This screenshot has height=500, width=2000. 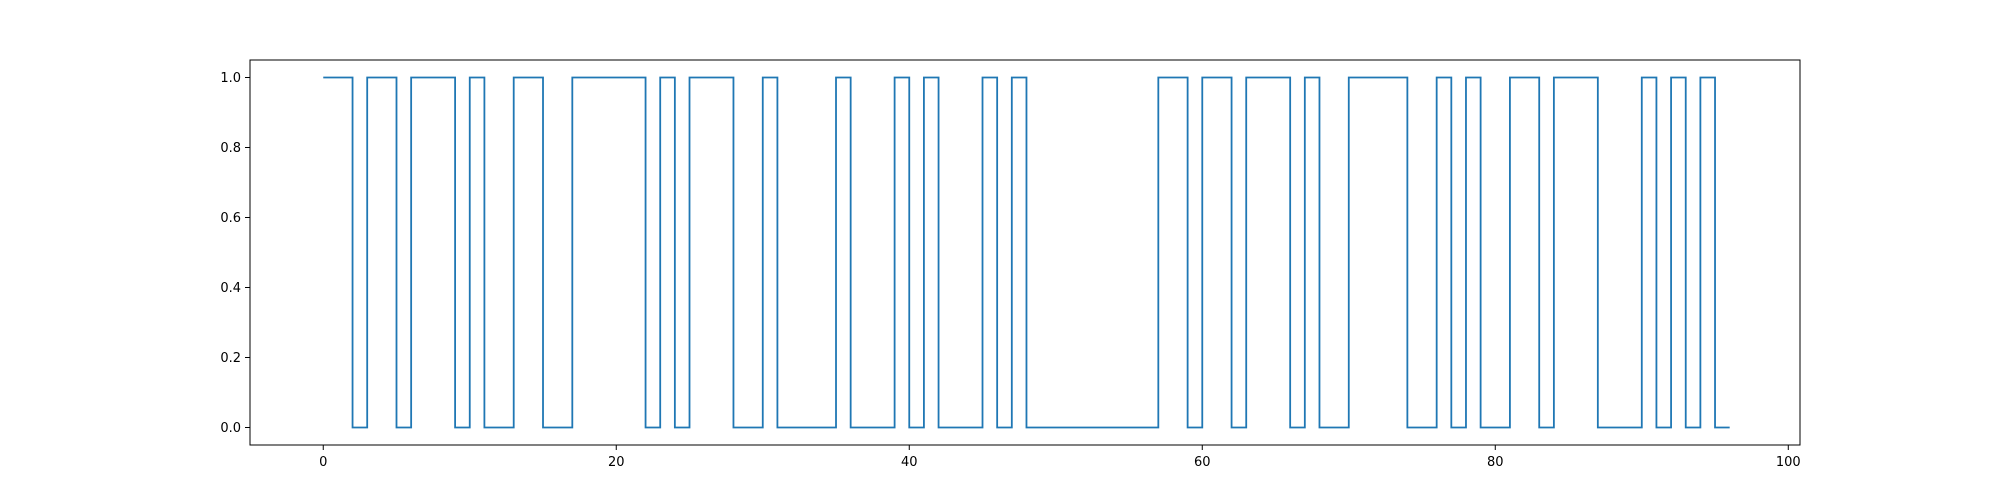 I want to click on x-tick-label: 100, so click(x=1788, y=462).